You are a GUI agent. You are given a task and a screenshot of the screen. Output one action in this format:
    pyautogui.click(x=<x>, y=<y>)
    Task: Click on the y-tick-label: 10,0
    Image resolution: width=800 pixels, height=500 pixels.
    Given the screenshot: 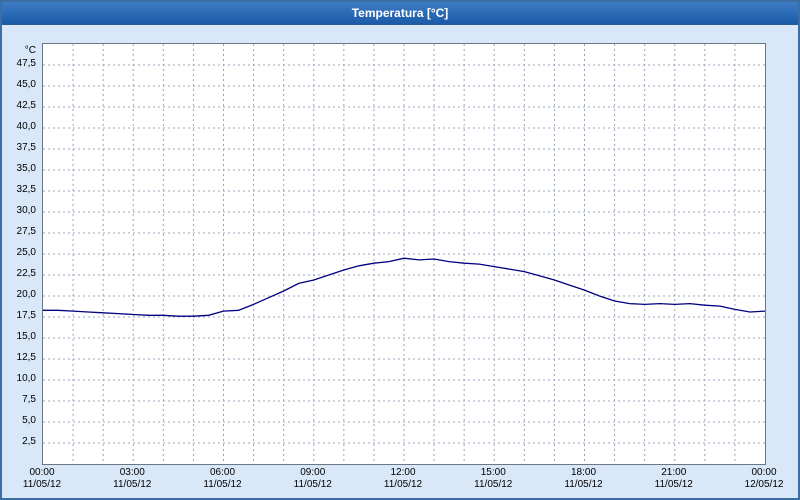 What is the action you would take?
    pyautogui.click(x=26, y=378)
    